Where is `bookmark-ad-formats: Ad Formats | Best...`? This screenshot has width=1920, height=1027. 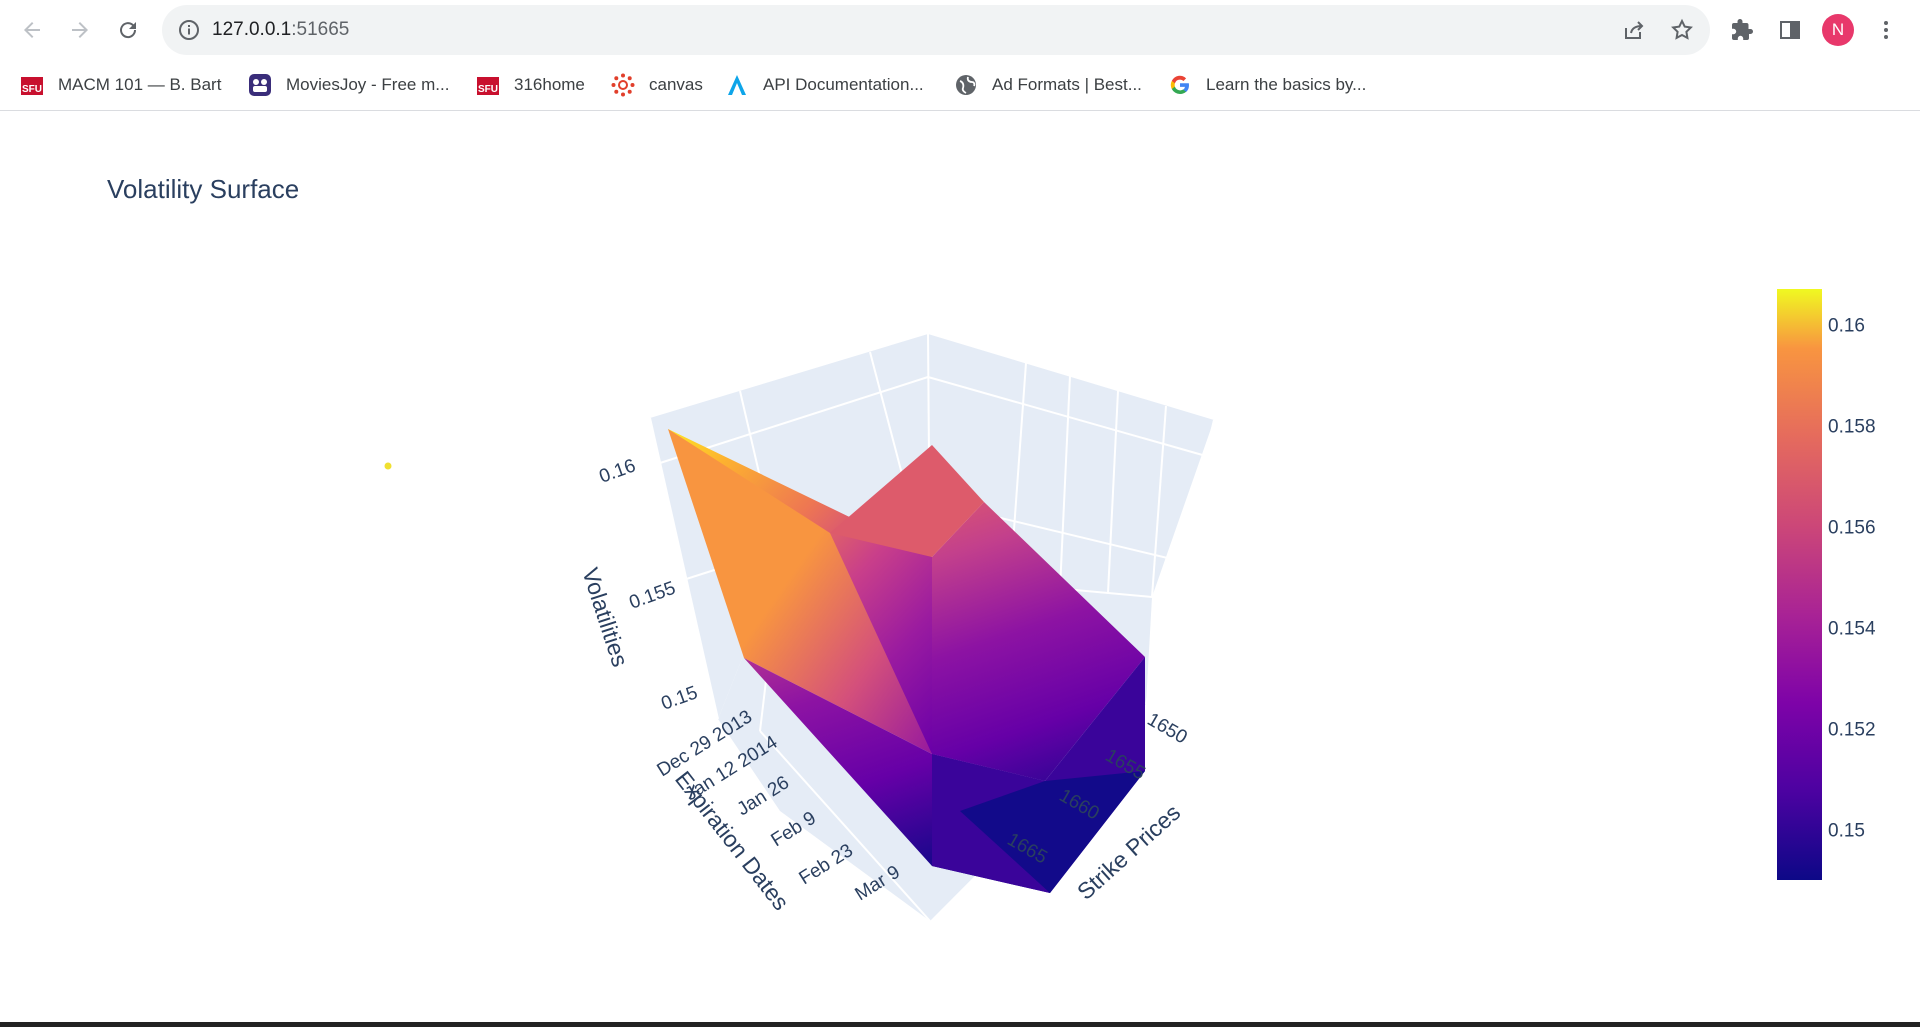 bookmark-ad-formats: Ad Formats | Best... is located at coordinates (1048, 85).